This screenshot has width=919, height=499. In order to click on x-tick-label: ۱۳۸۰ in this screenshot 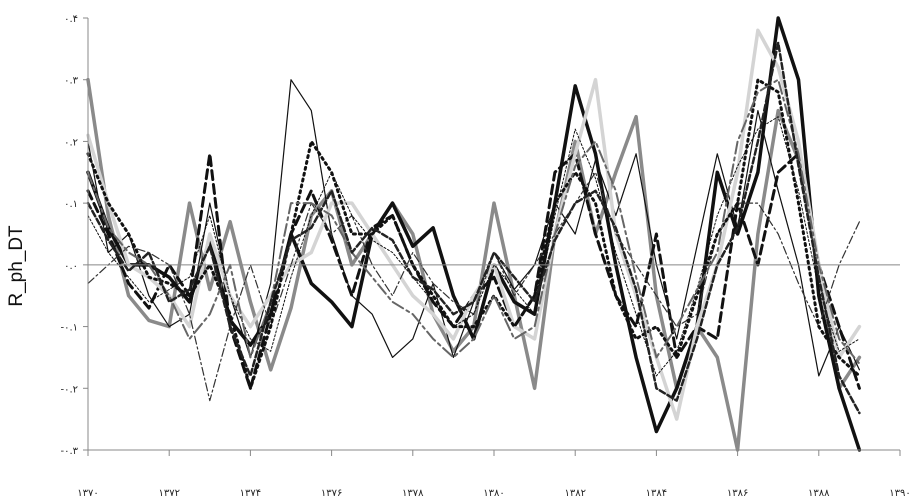, I will do `click(493, 493)`.